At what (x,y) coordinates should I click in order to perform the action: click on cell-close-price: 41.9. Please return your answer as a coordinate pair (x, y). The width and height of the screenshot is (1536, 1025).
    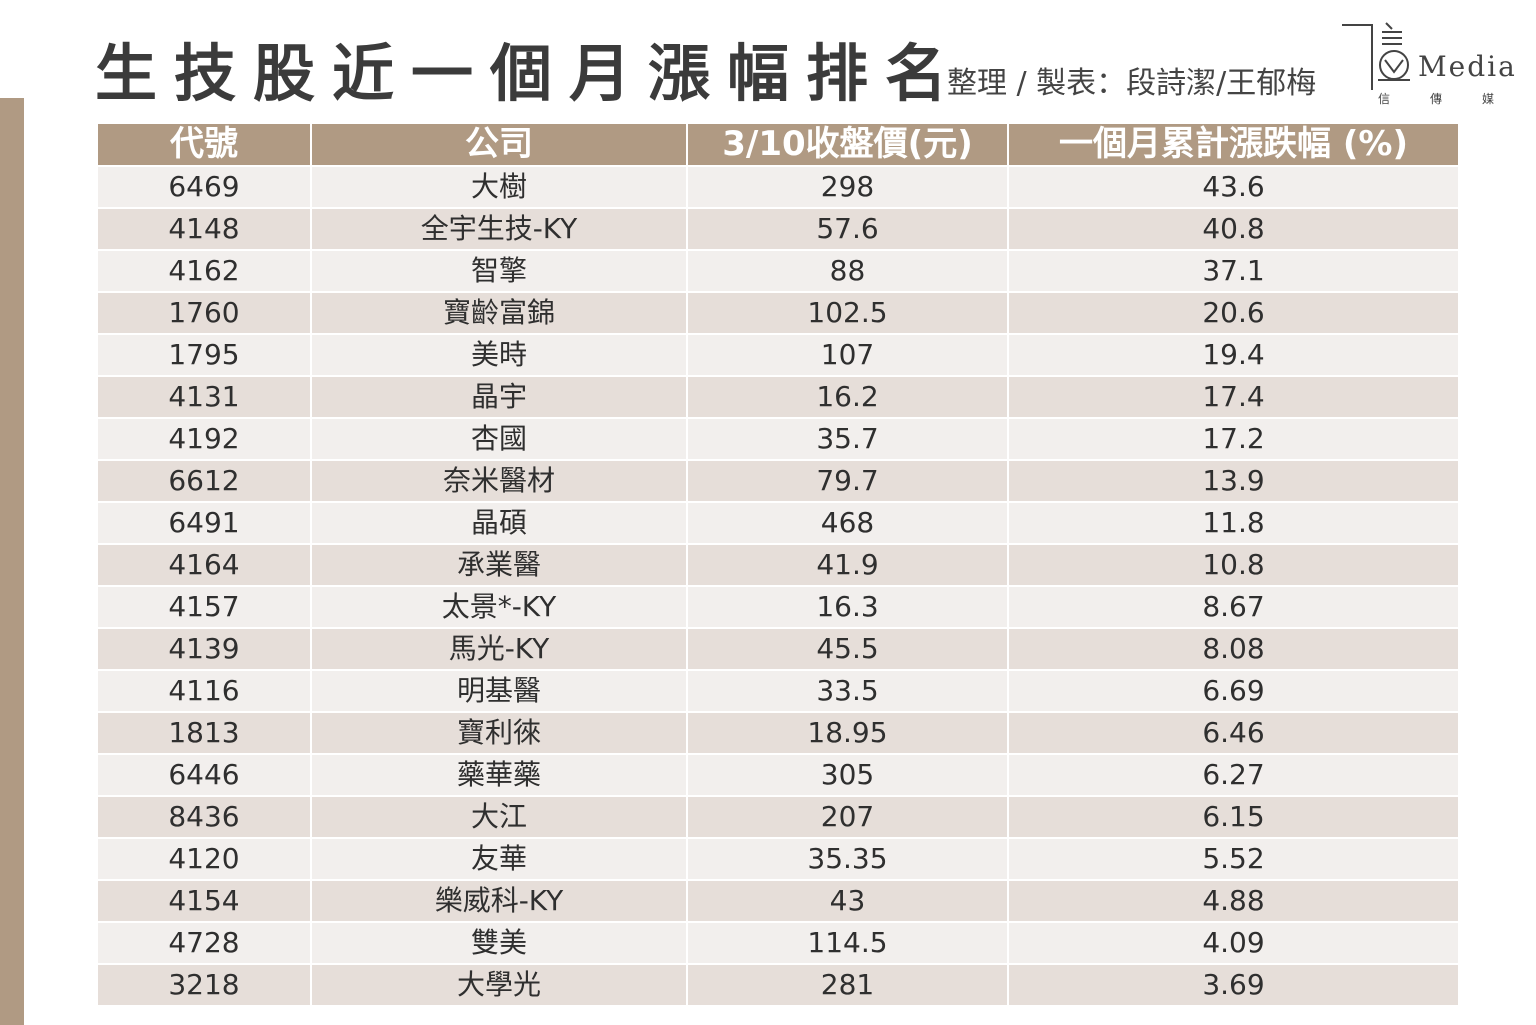
    Looking at the image, I should click on (848, 564).